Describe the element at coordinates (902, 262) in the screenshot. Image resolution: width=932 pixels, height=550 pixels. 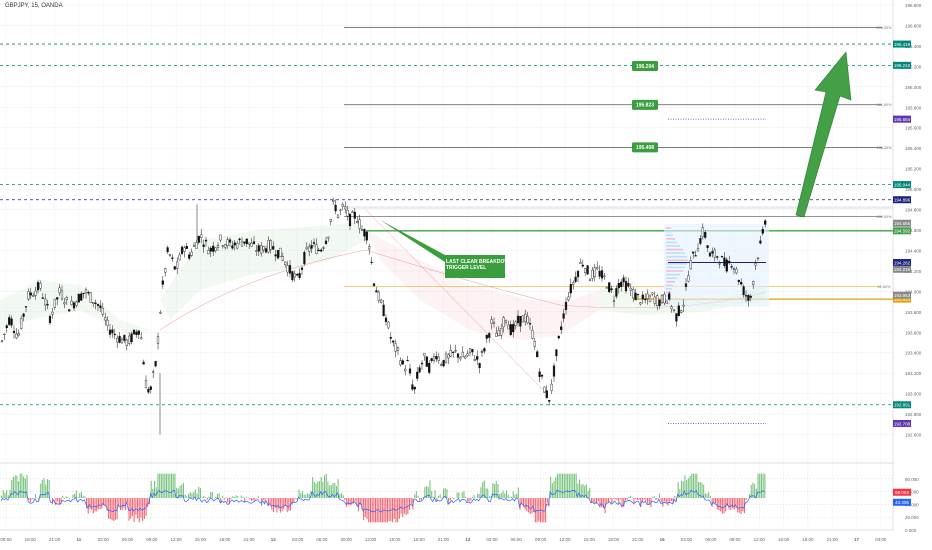
I see `price-tag-label: 194.282` at that location.